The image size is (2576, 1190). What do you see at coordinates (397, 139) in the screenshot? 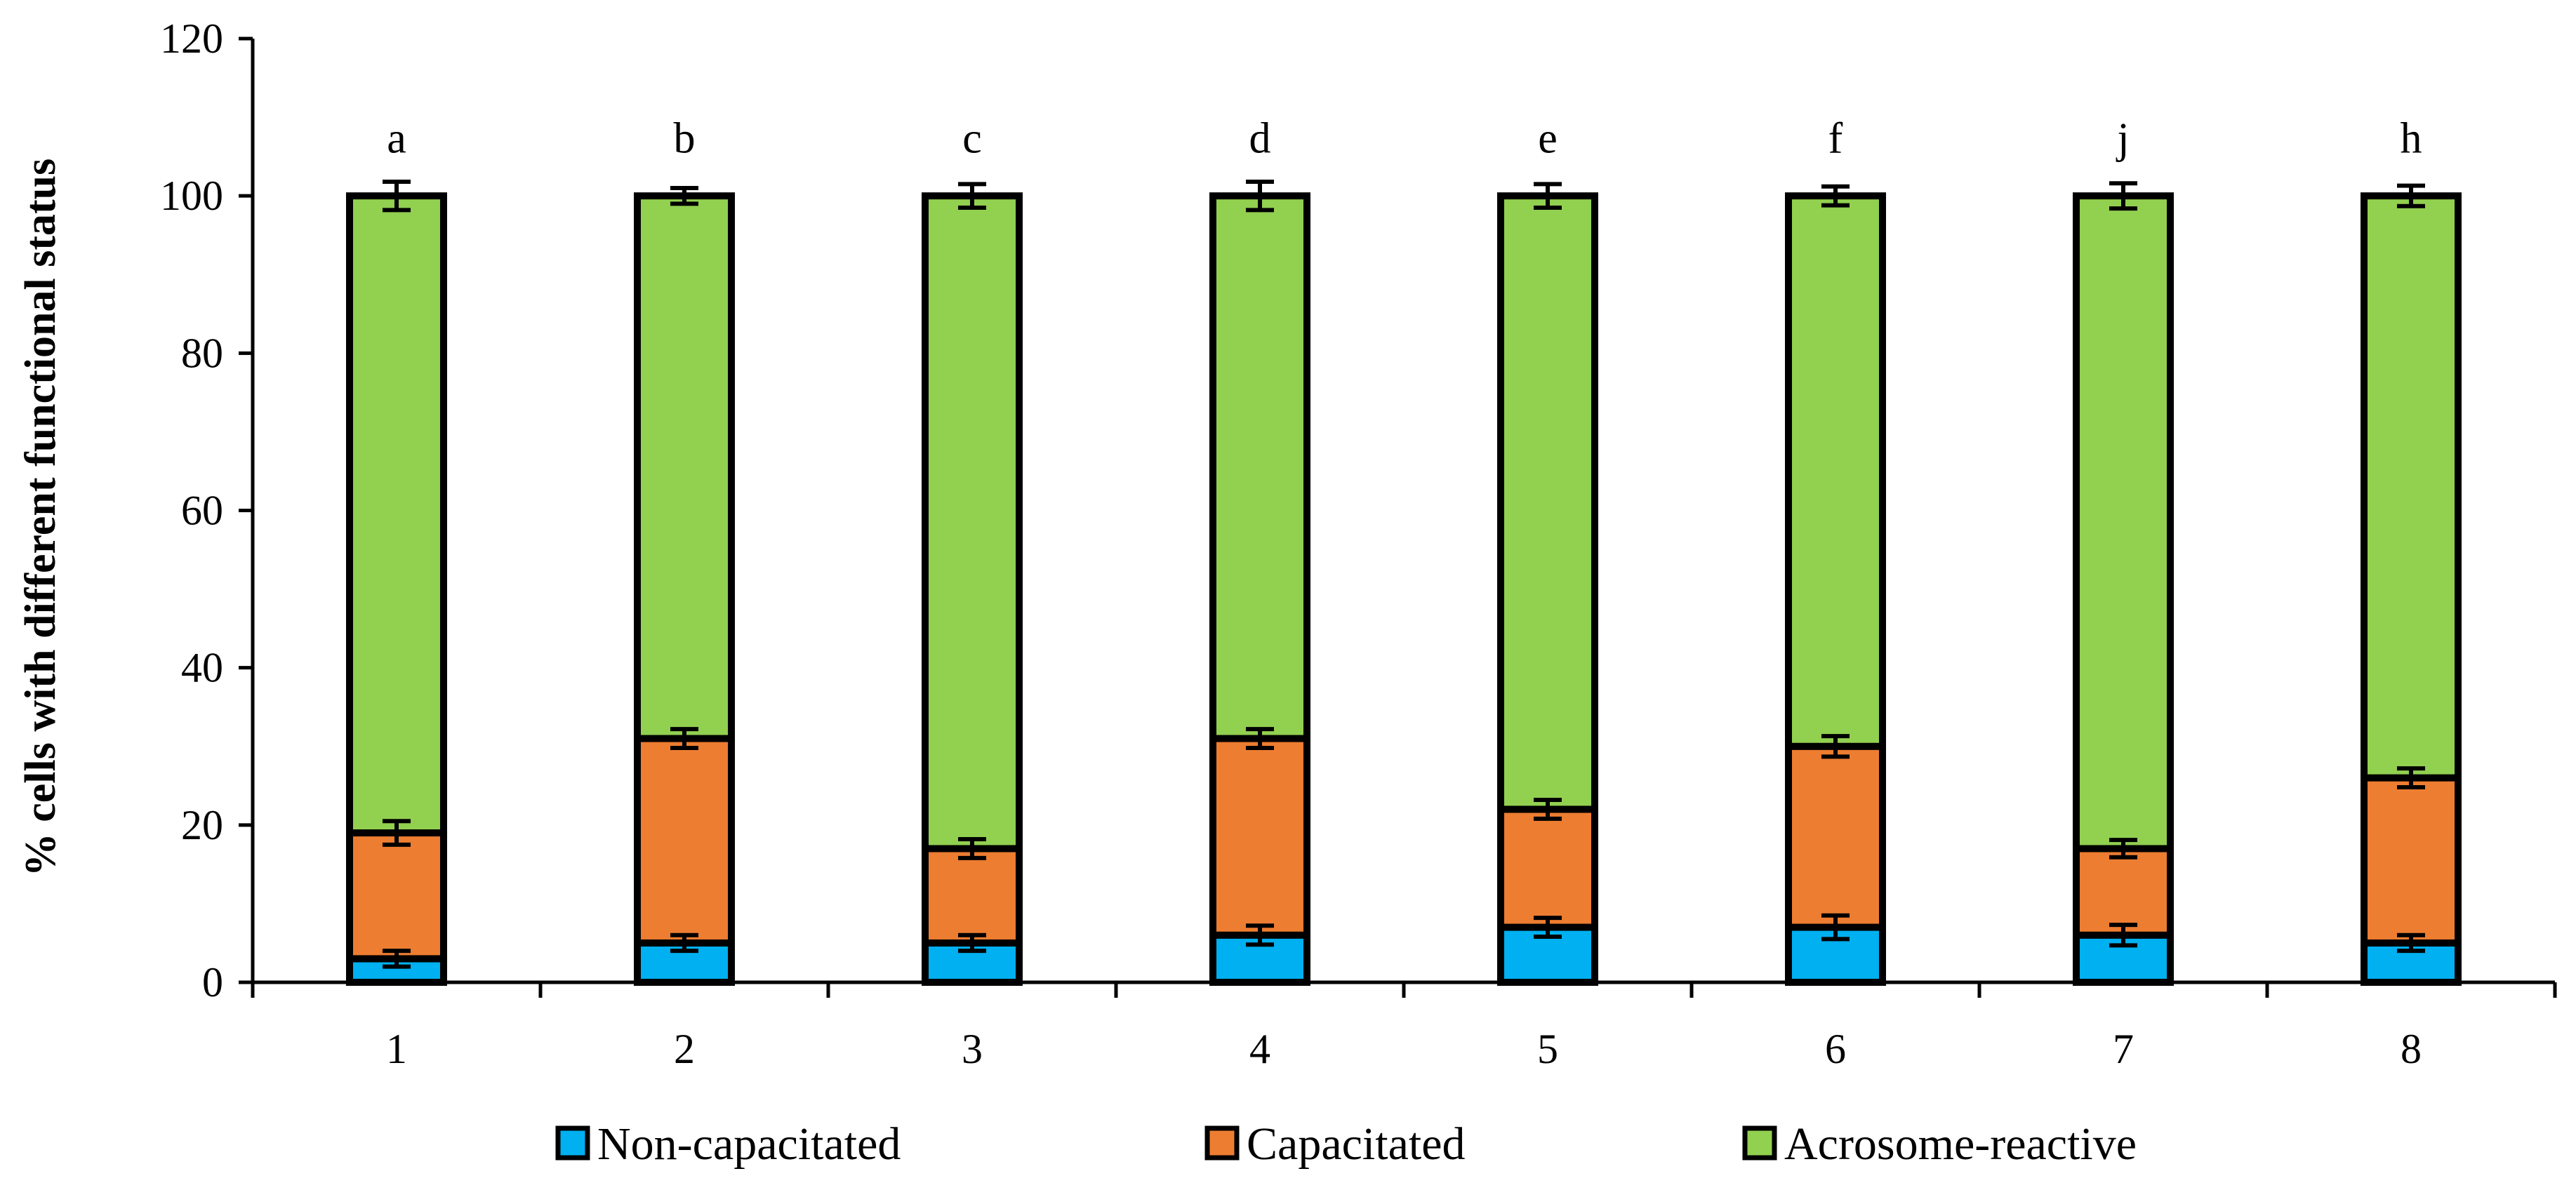
I see `significance-letter-1: a` at bounding box center [397, 139].